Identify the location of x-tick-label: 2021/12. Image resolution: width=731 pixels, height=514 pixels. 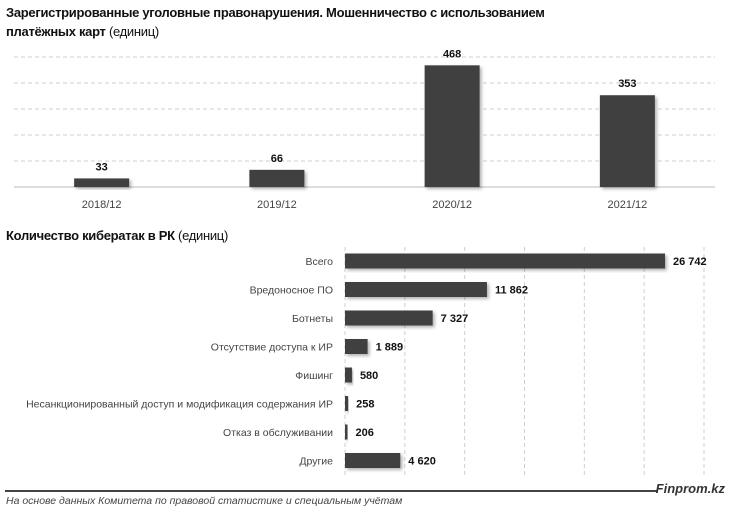
(627, 205).